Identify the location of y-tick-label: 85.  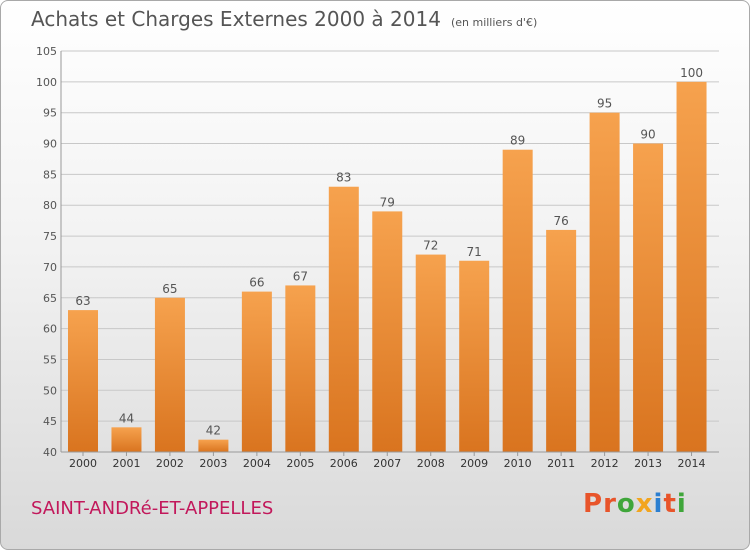
(50, 174).